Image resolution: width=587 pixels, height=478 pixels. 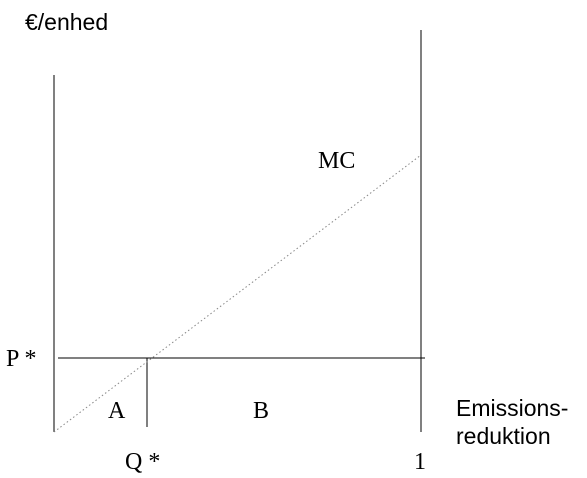 What do you see at coordinates (261, 411) in the screenshot?
I see `area-b-label: B` at bounding box center [261, 411].